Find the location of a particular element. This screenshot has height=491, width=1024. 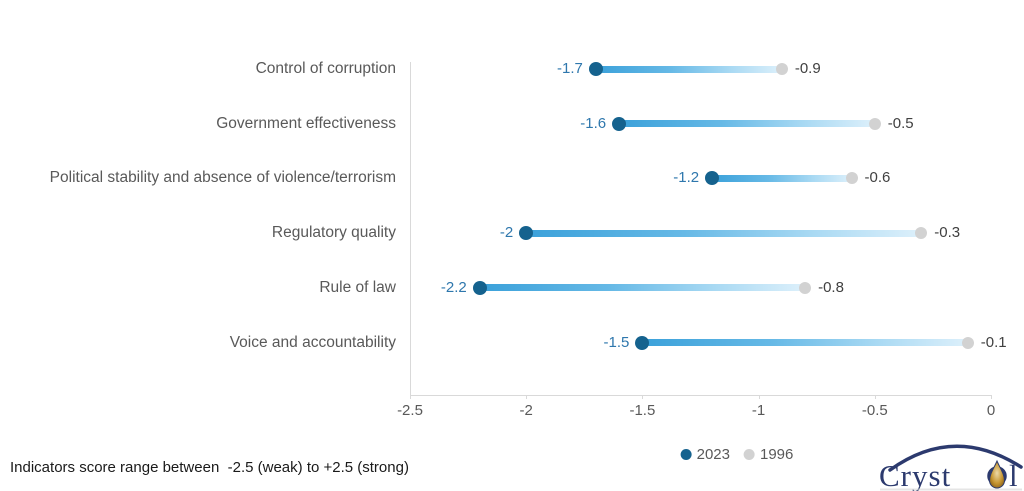

x-axis-tick-label: -0.5 is located at coordinates (874, 410).